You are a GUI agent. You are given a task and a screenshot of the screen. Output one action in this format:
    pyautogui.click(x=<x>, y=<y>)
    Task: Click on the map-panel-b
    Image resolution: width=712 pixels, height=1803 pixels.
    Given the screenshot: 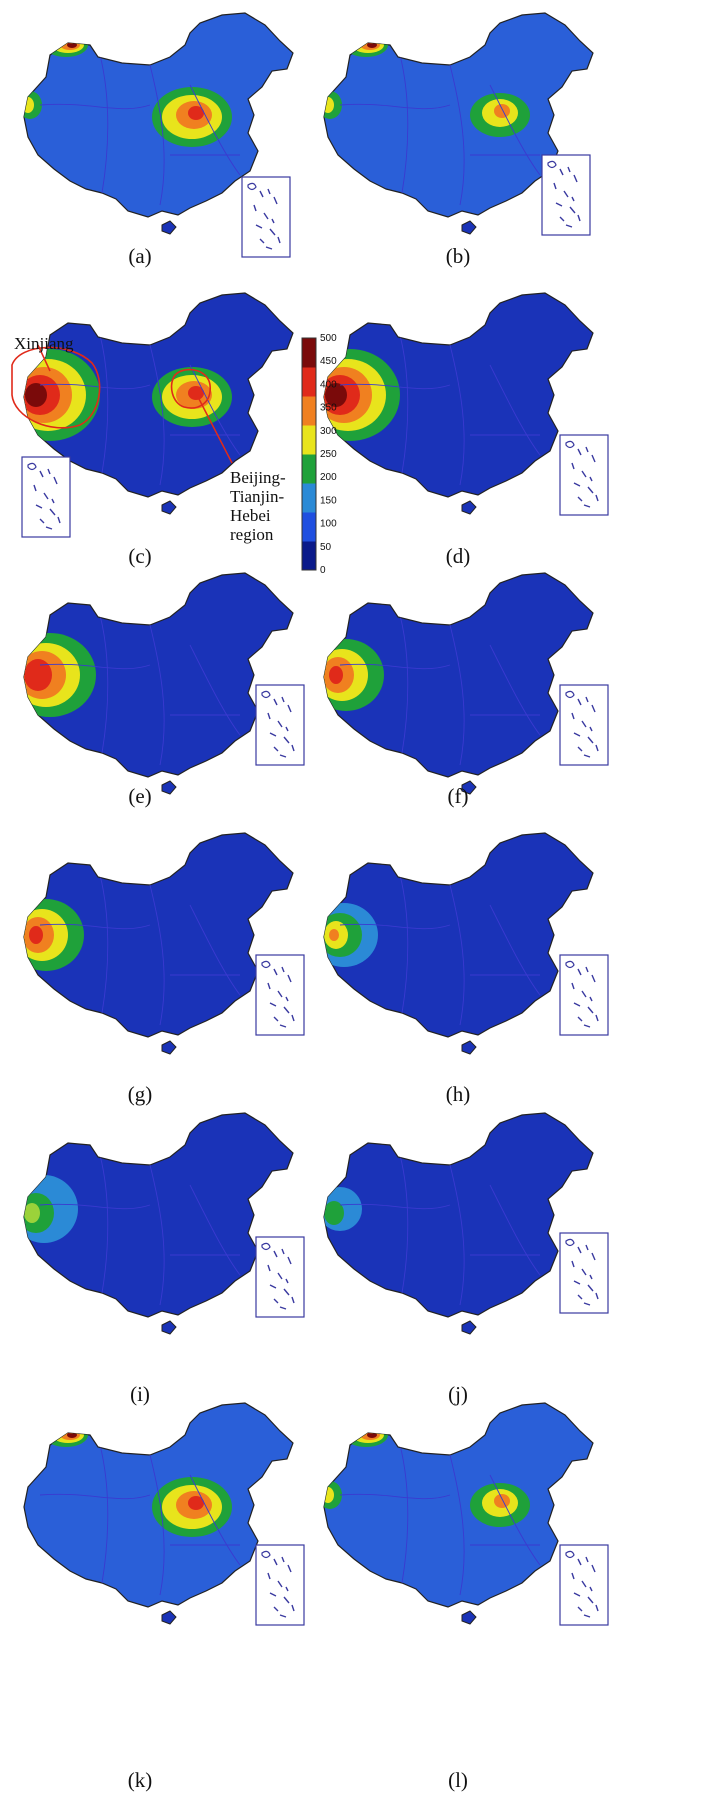 What is the action you would take?
    pyautogui.click(x=458, y=124)
    